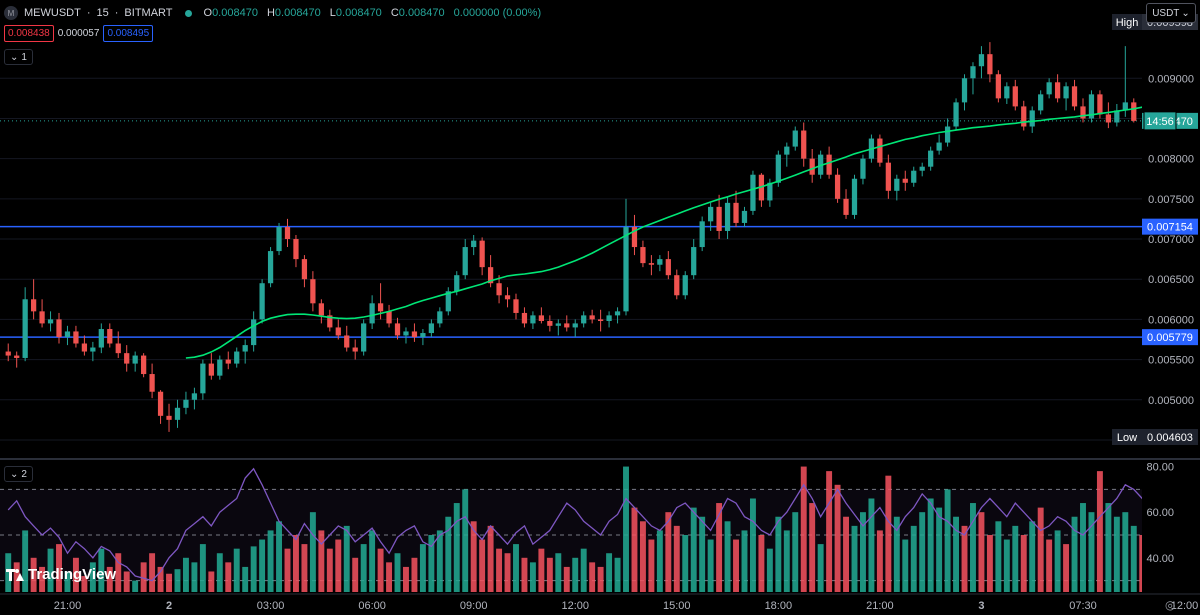 Image resolution: width=1200 pixels, height=615 pixels. I want to click on low-marker-badge, so click(1127, 437).